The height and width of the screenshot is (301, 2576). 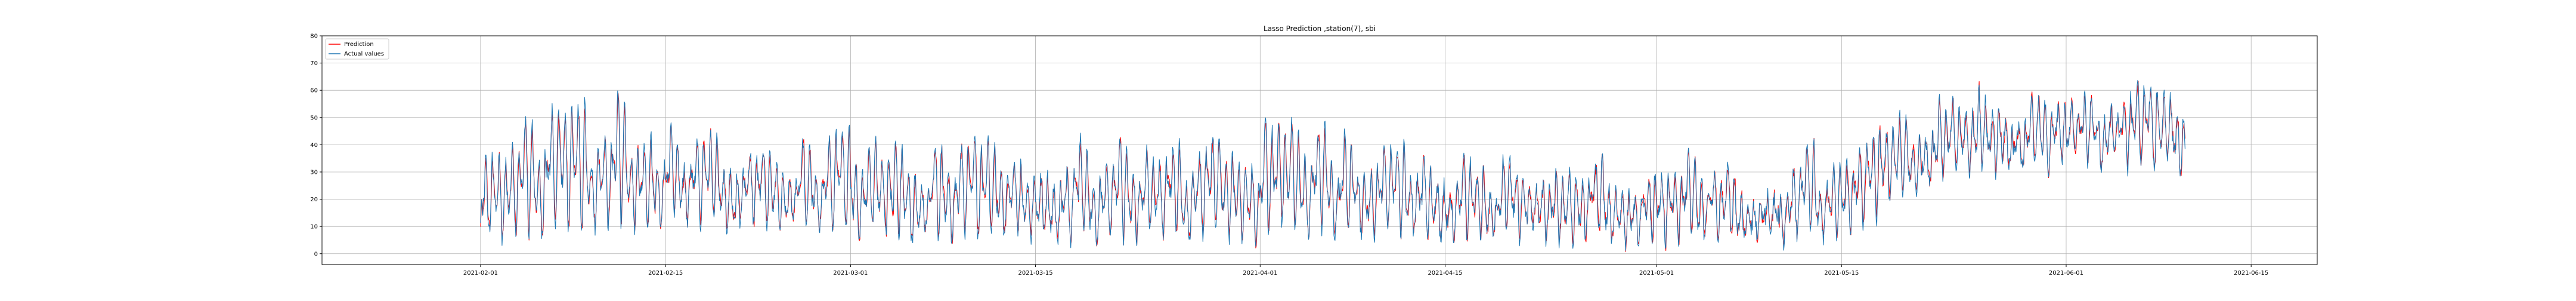 What do you see at coordinates (666, 273) in the screenshot?
I see `x-tick-label: 2021-02-15` at bounding box center [666, 273].